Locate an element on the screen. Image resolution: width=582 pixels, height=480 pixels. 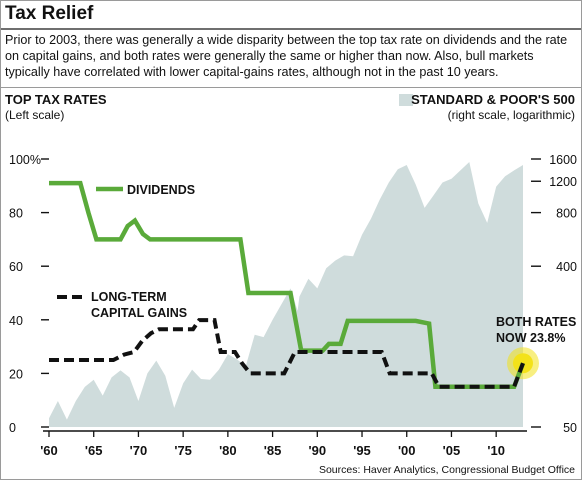
both-rates-annotation: NOW 23.8% is located at coordinates (530, 338).